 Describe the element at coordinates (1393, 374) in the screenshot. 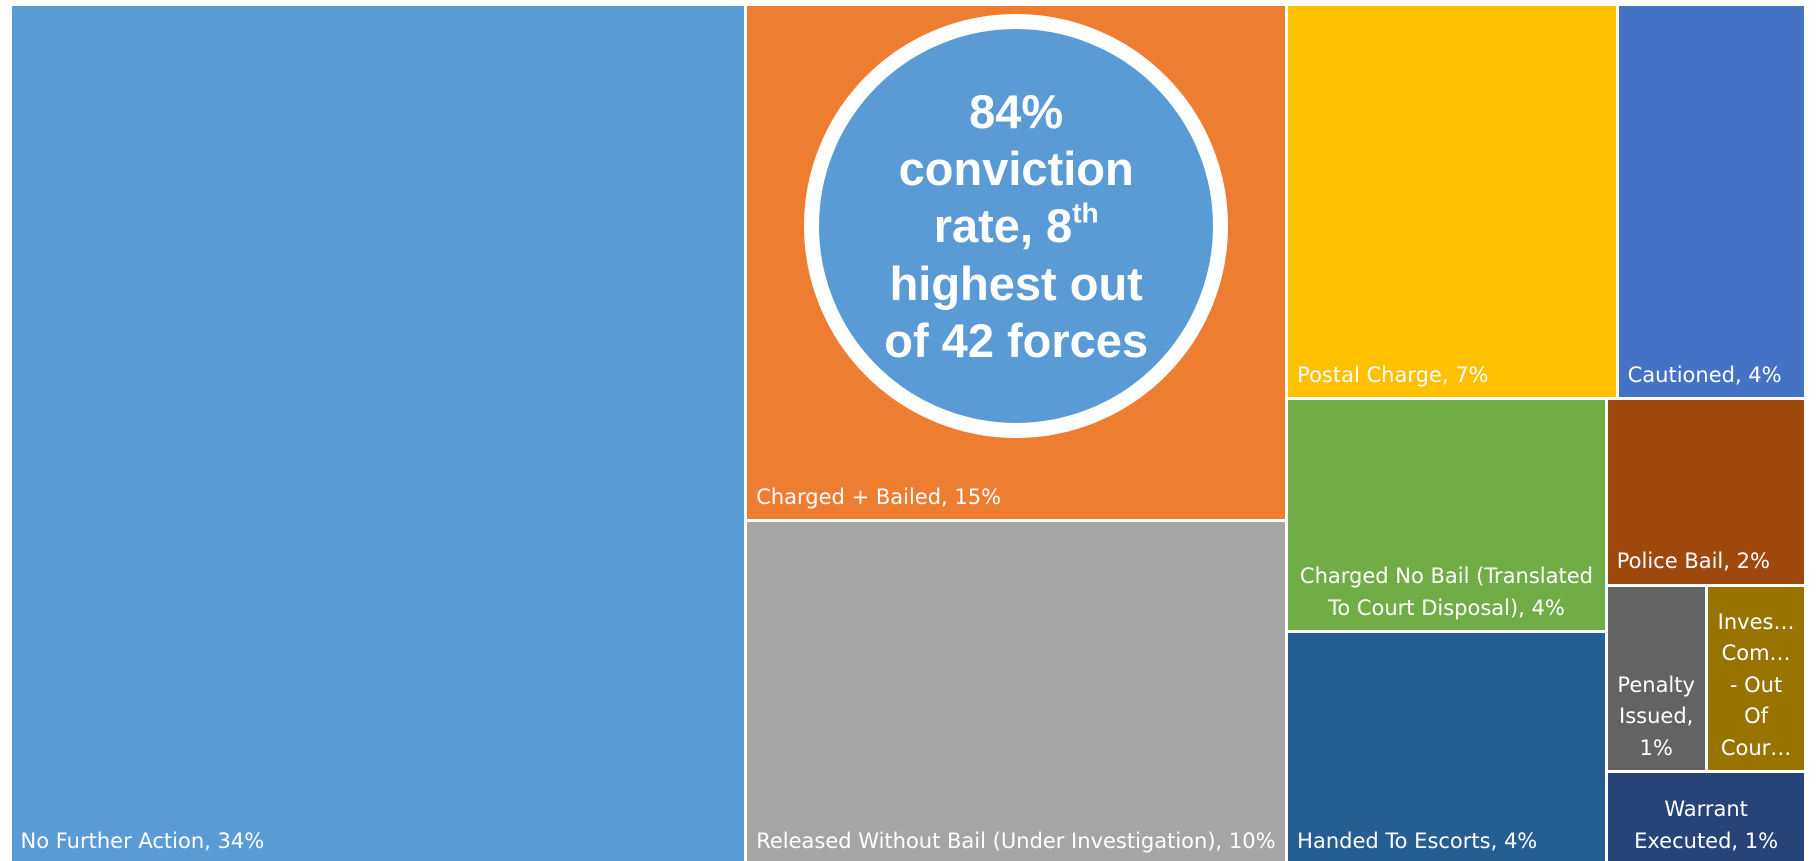

I see `tile-label: Postal Charge, 7%` at that location.